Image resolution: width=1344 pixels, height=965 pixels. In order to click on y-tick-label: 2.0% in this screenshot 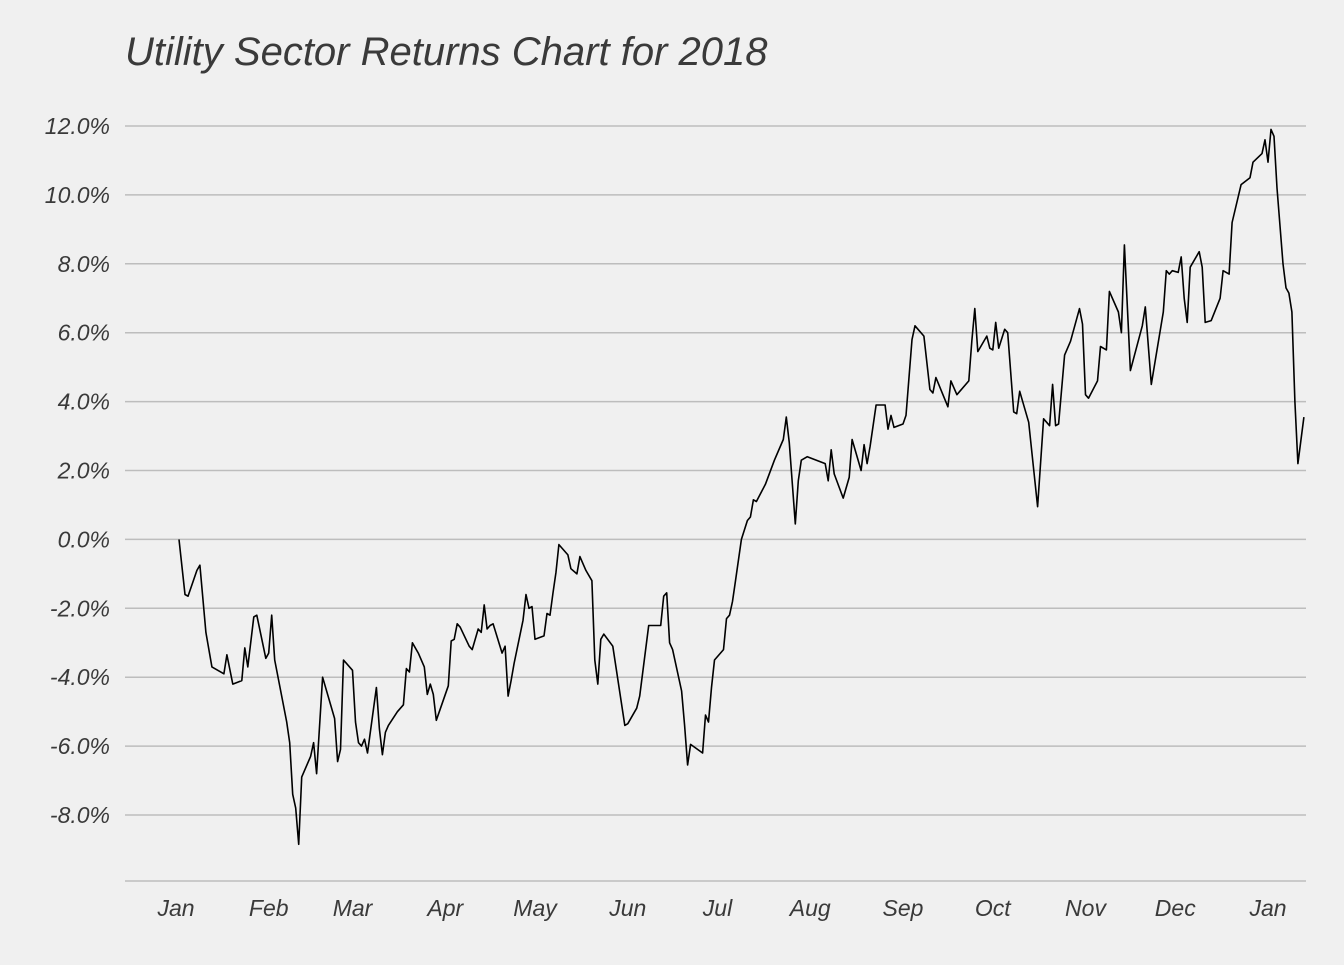, I will do `click(83, 471)`.